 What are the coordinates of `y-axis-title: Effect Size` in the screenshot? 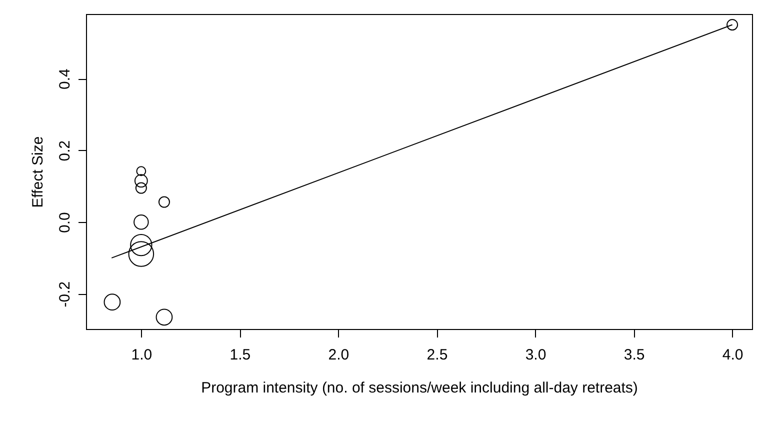 It's located at (38, 172).